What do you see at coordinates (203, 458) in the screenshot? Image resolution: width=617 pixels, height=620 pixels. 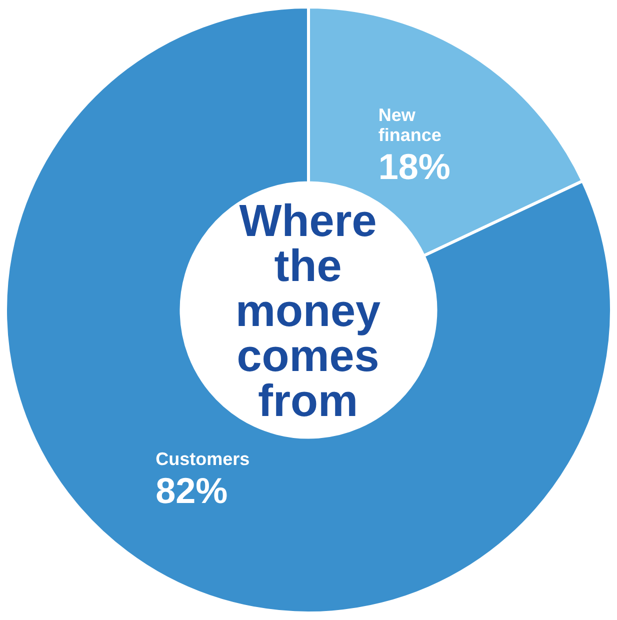 I see `slice-label: Customers` at bounding box center [203, 458].